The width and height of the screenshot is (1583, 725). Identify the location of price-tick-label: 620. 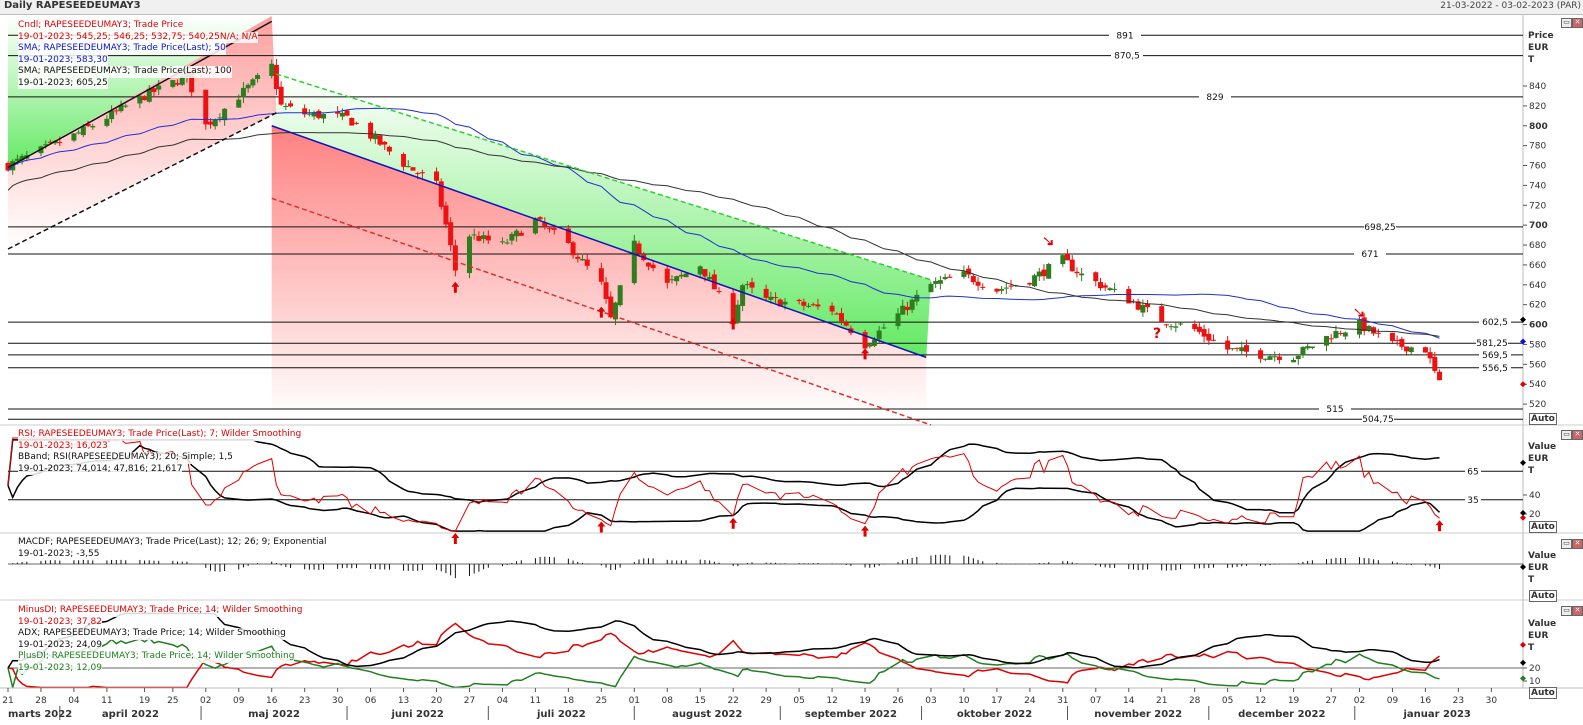
(1537, 306).